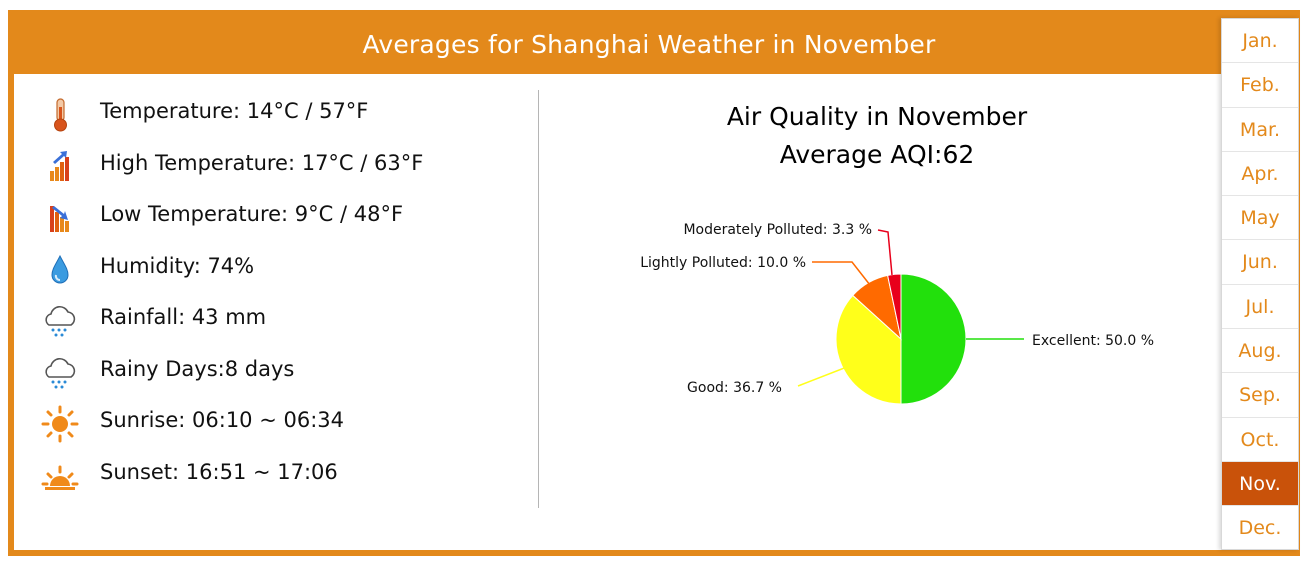 The width and height of the screenshot is (1314, 567). I want to click on stat-rainy-days: Rainy Days:8 days, so click(280, 379).